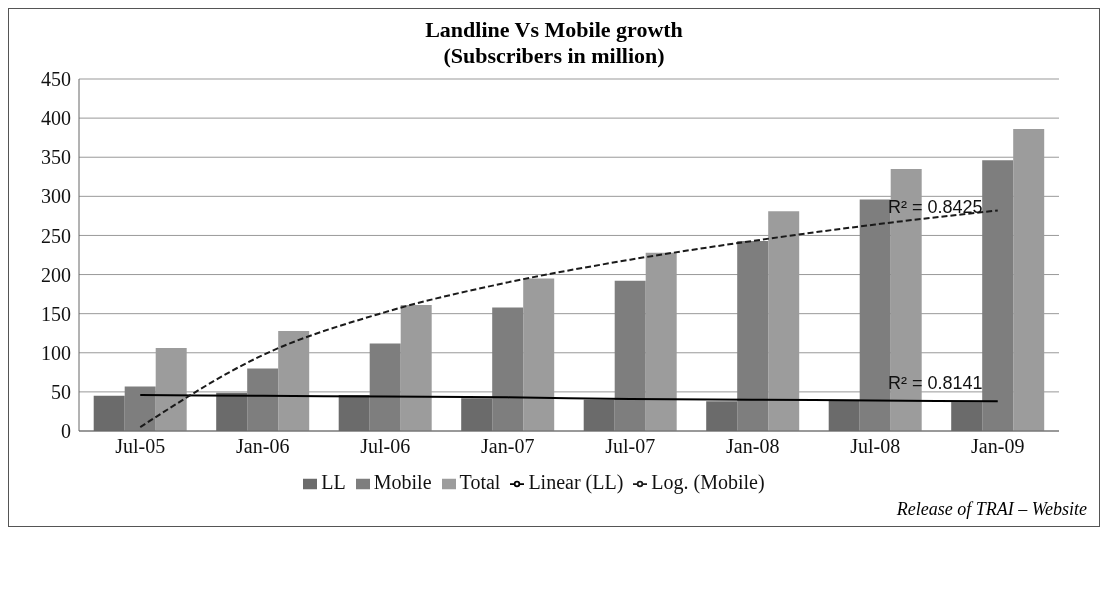 The image size is (1116, 597). I want to click on annotation: R² = 0.8141, so click(935, 382).